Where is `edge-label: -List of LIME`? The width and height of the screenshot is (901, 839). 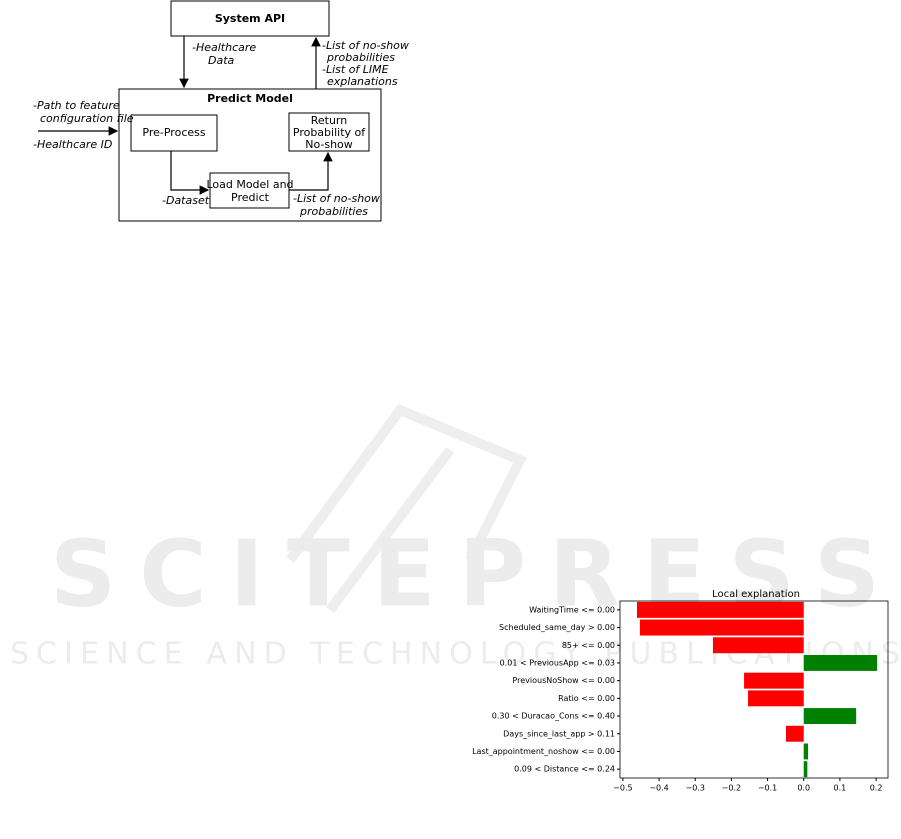 edge-label: -List of LIME is located at coordinates (355, 69).